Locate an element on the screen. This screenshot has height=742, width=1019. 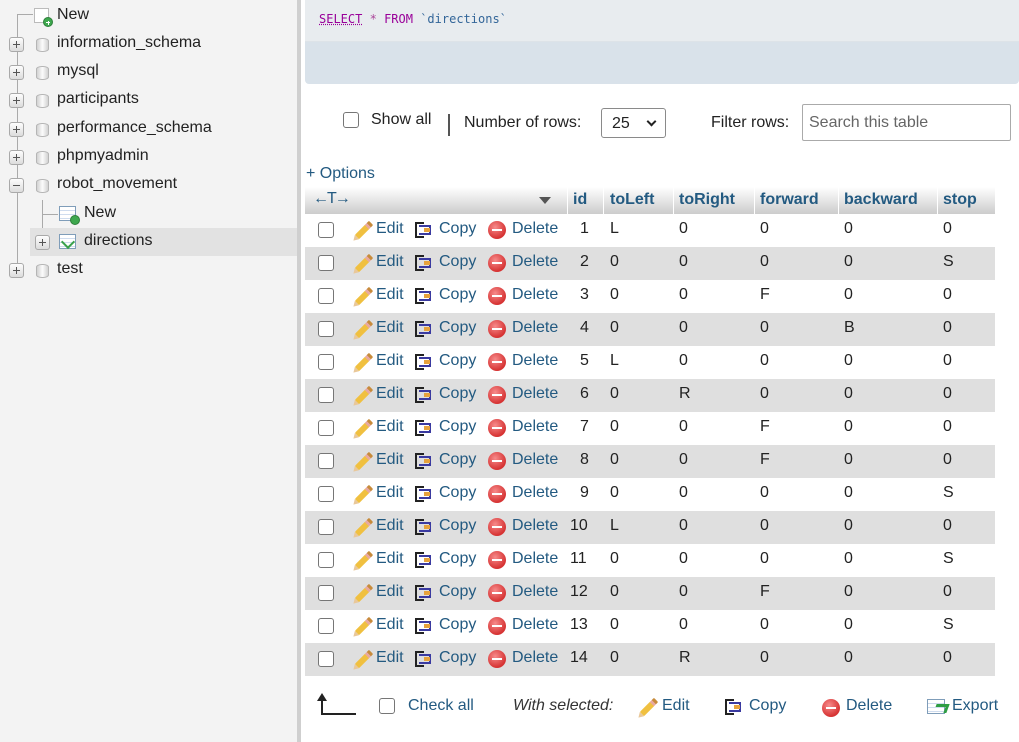
table-row: Edit Copy Delete 2 0 0 0 0 S is located at coordinates (650, 263).